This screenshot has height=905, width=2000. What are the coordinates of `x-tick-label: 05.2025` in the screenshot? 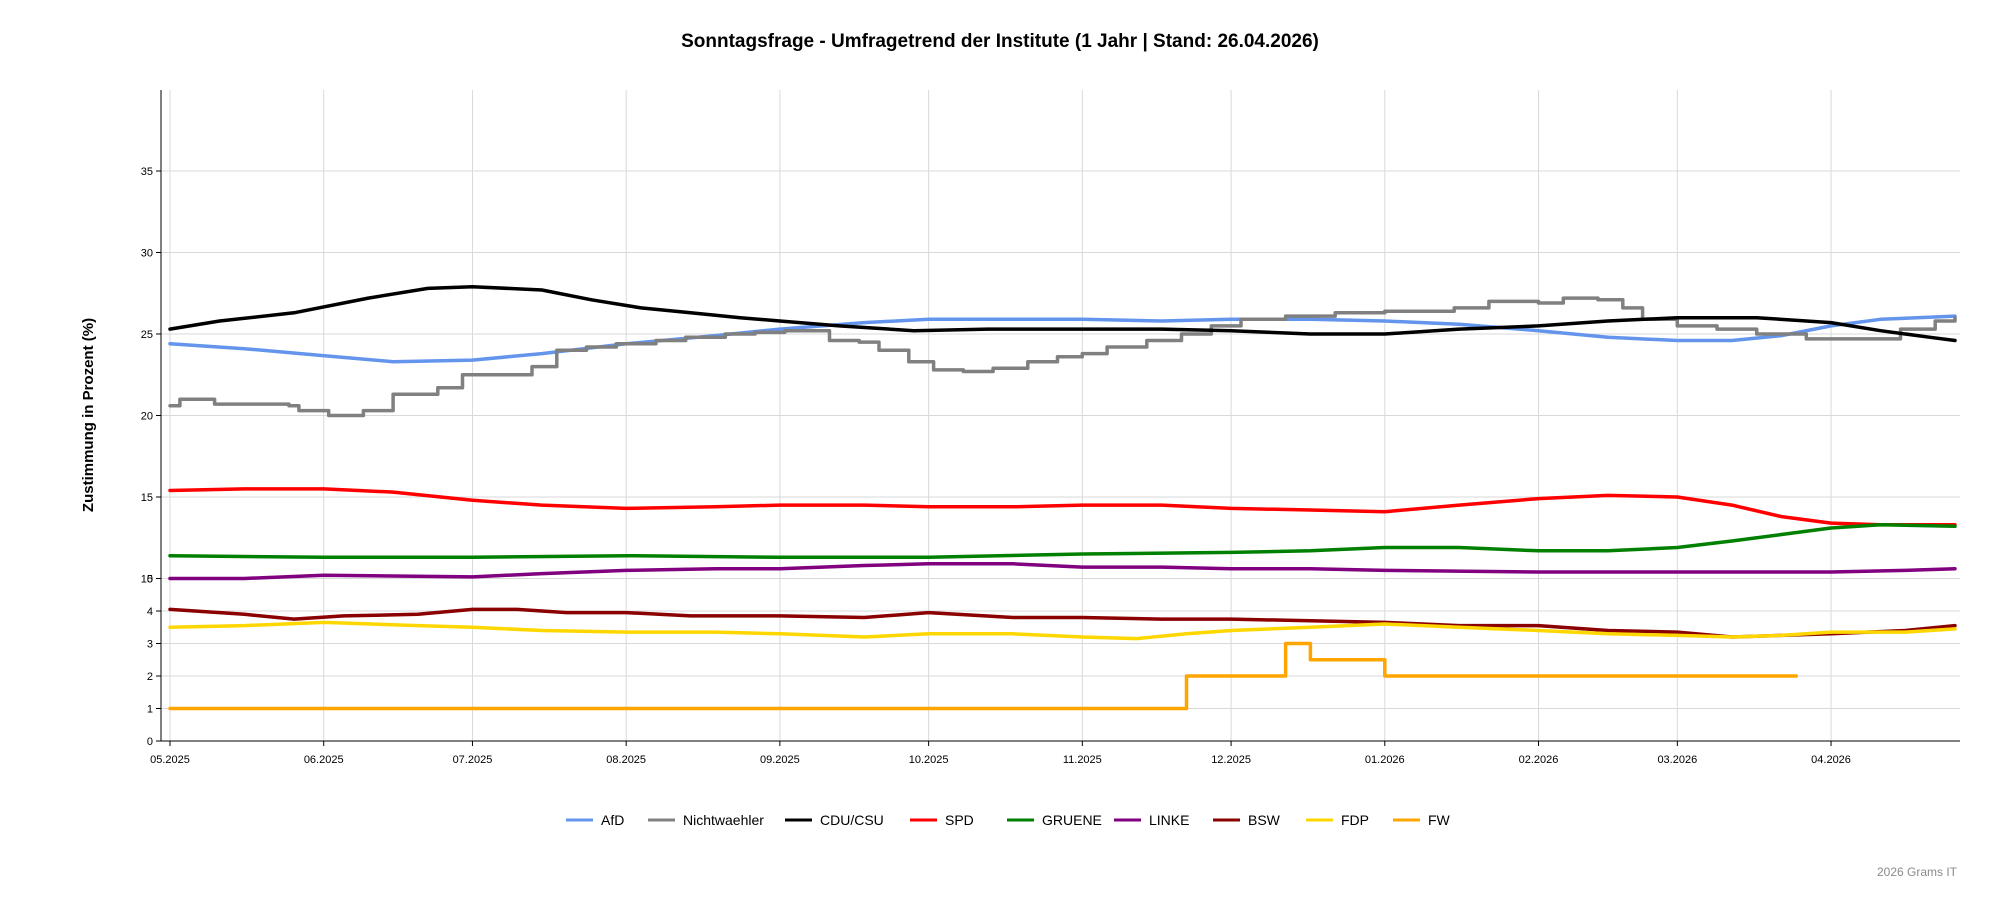 It's located at (170, 760).